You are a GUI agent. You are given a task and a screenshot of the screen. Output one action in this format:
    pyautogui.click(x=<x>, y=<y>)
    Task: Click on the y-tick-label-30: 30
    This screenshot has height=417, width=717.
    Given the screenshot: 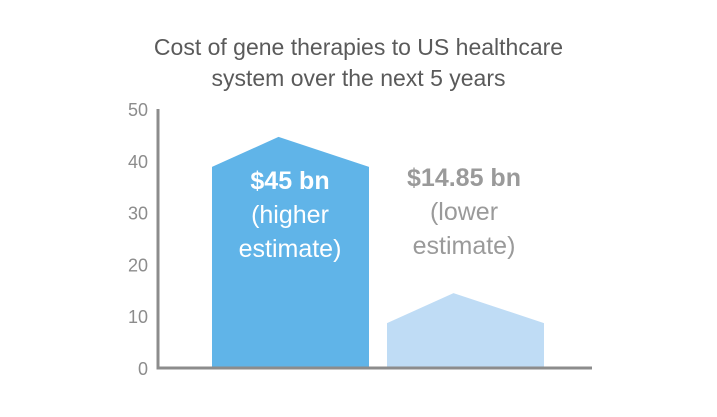 What is the action you would take?
    pyautogui.click(x=138, y=214)
    